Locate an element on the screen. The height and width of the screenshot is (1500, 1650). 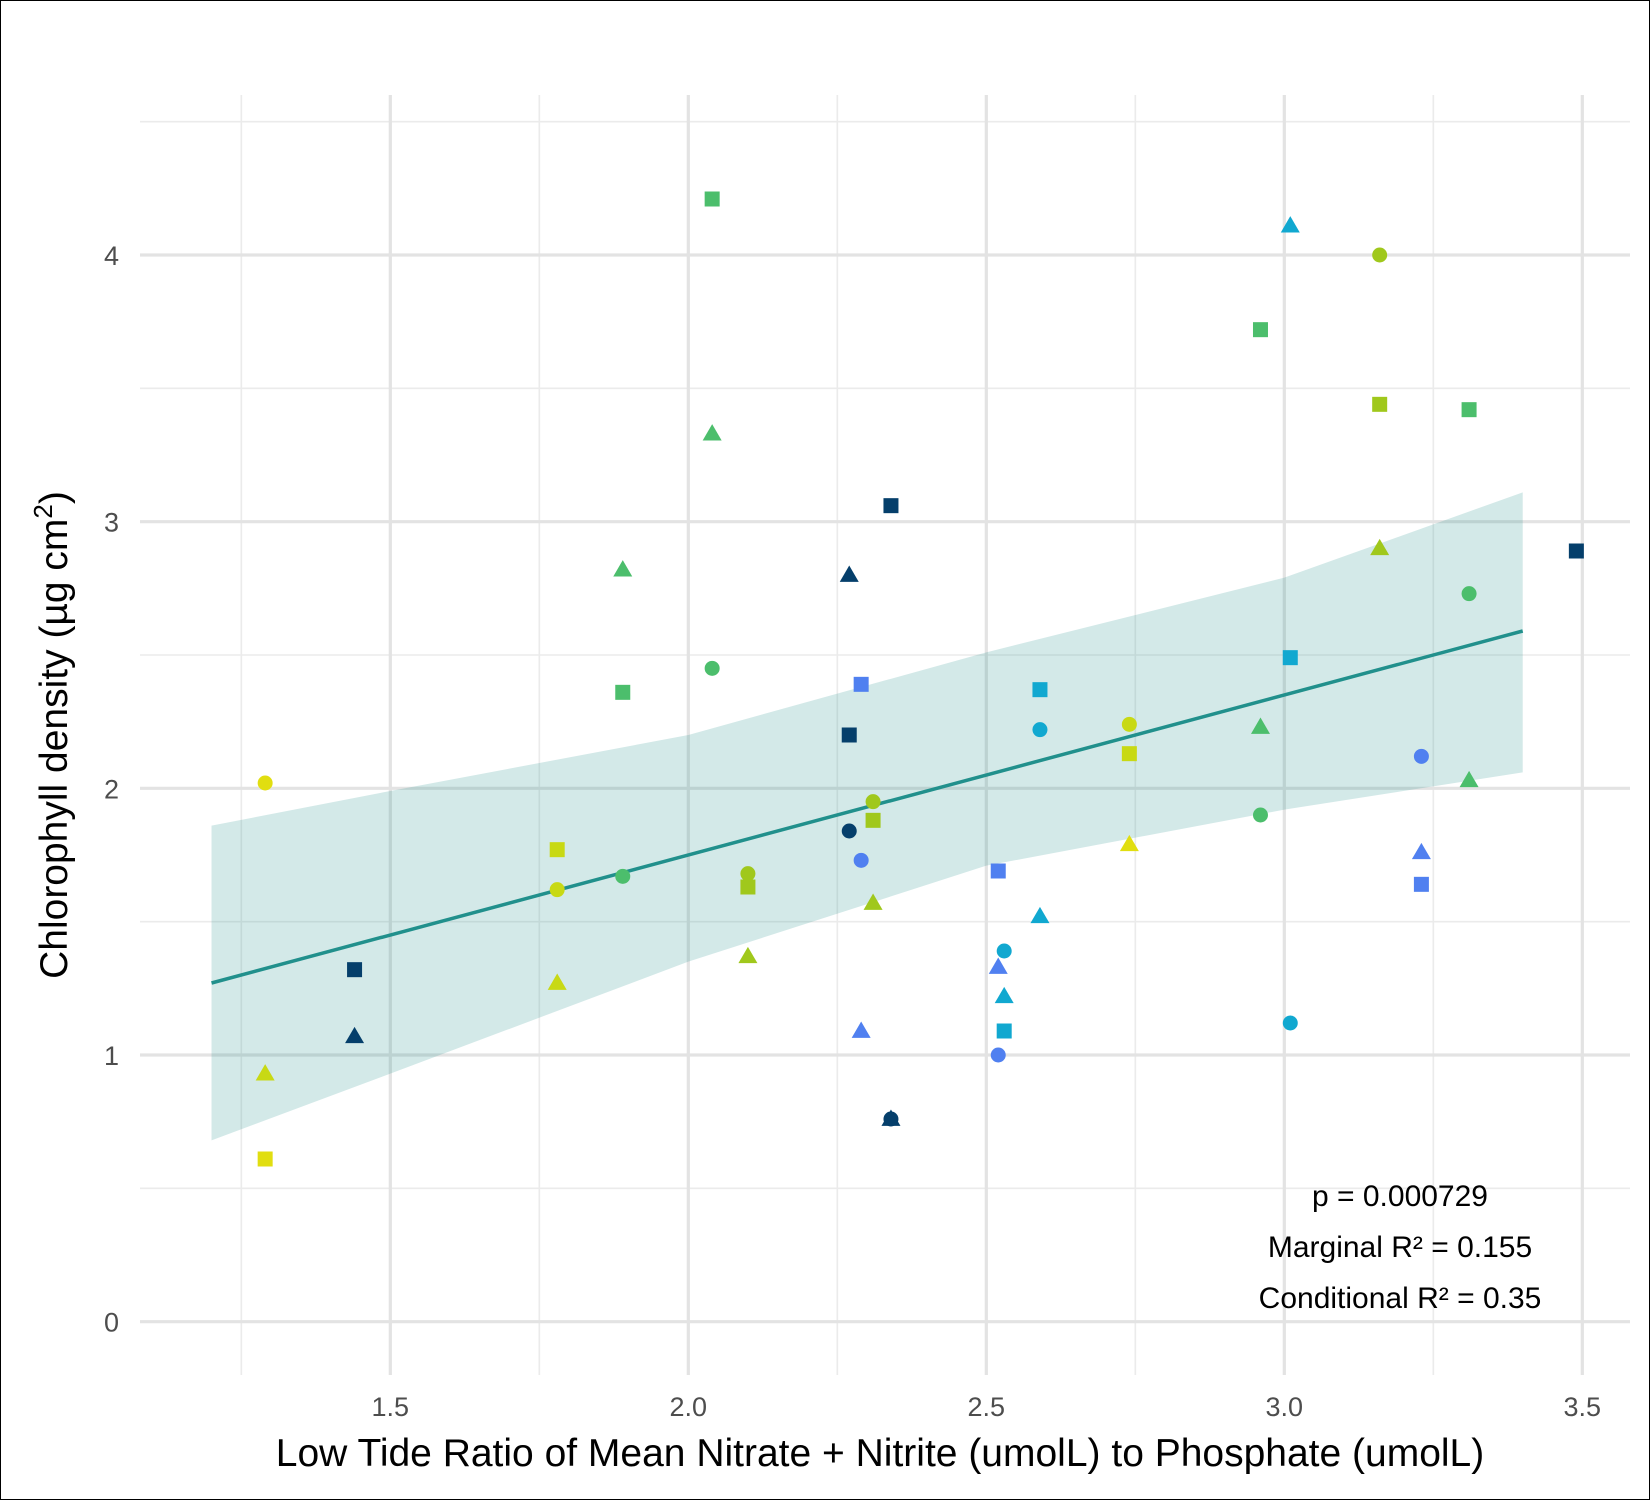
y-tick-label: 3 is located at coordinates (111, 523).